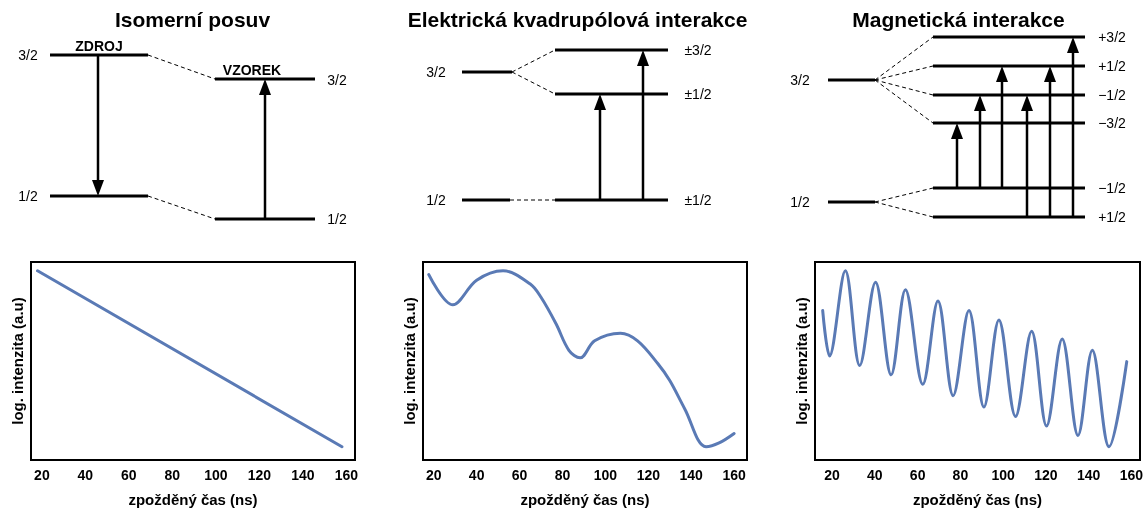  Describe the element at coordinates (698, 50) in the screenshot. I see `text: ±3/2` at that location.